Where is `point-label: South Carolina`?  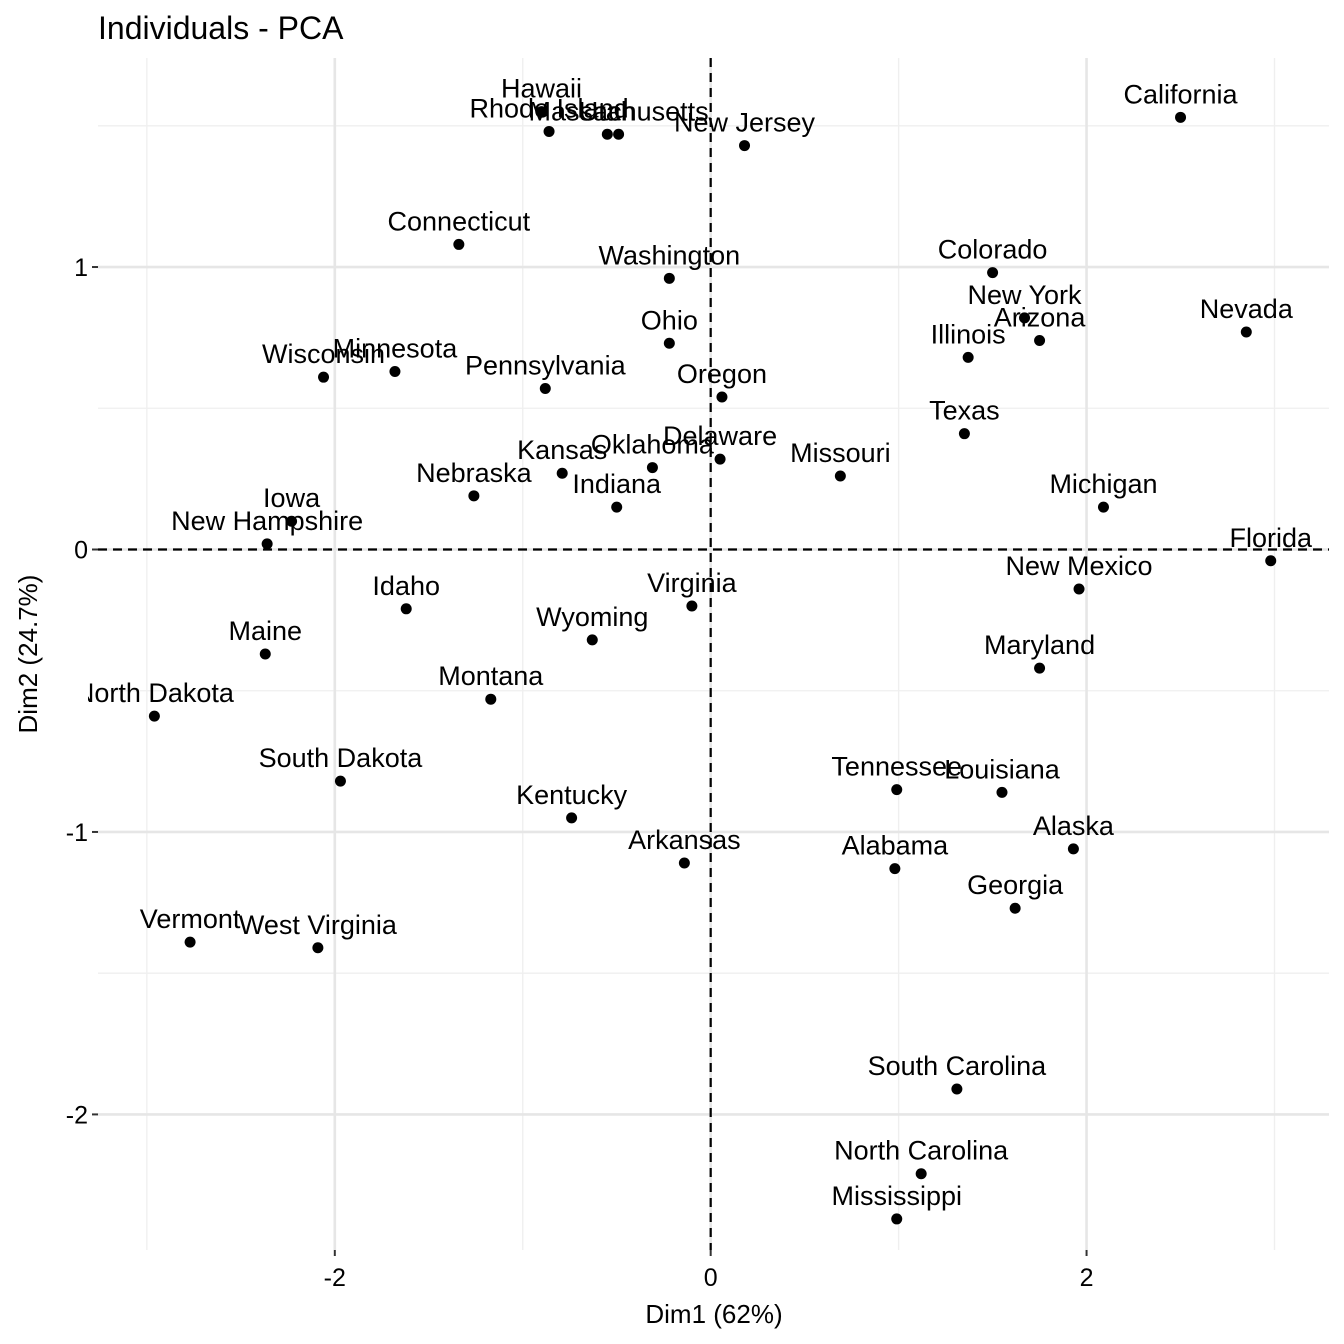 point-label: South Carolina is located at coordinates (958, 1066).